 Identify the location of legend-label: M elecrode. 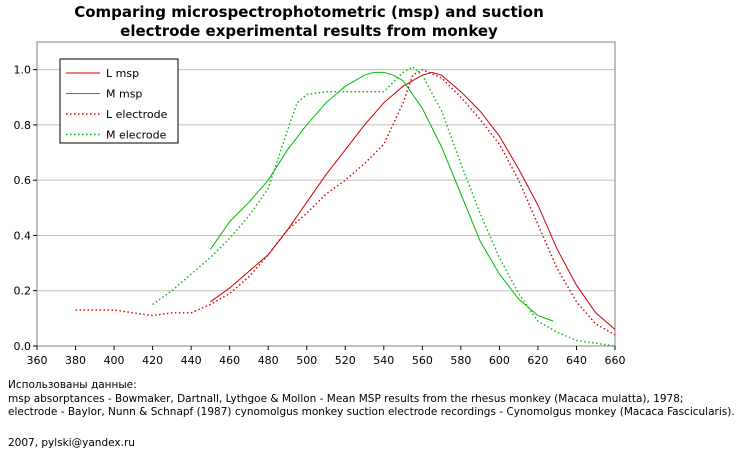
(136, 135).